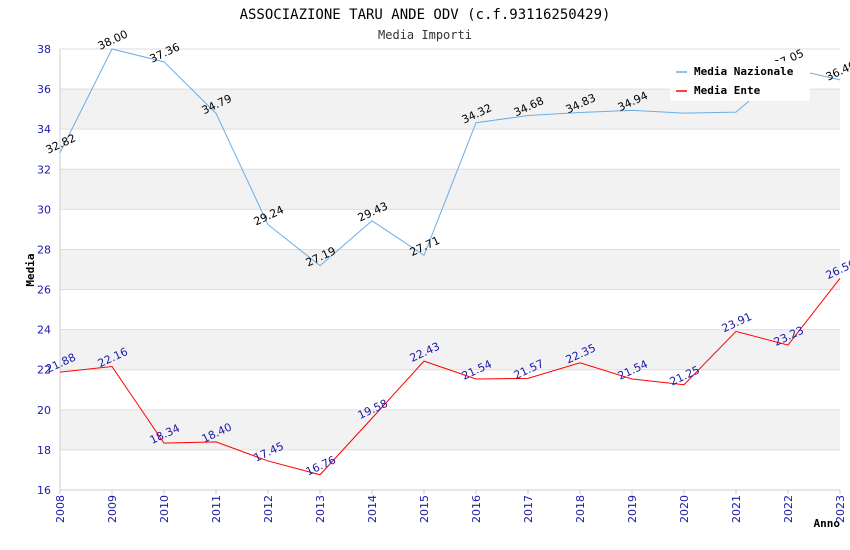 The width and height of the screenshot is (850, 550). I want to click on x-tick-label: 2011, so click(216, 509).